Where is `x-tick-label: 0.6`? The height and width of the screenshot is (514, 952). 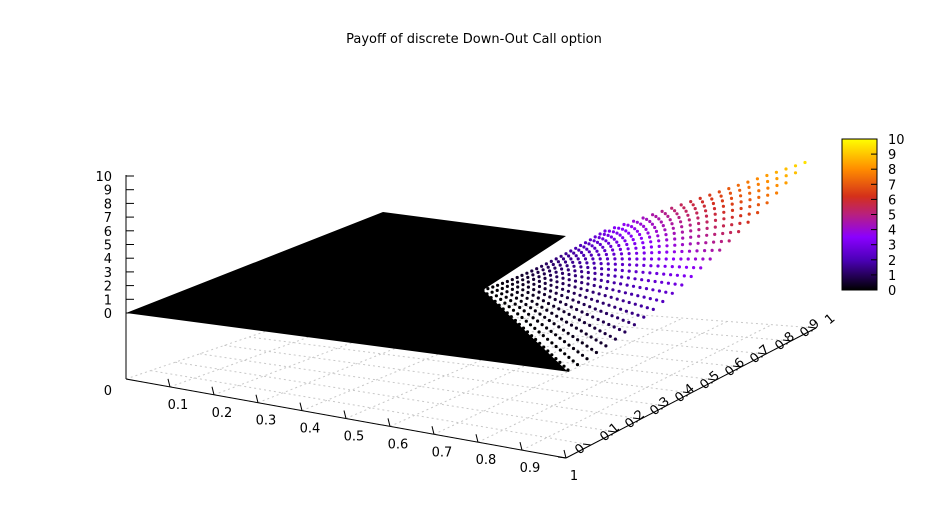 x-tick-label: 0.6 is located at coordinates (398, 444).